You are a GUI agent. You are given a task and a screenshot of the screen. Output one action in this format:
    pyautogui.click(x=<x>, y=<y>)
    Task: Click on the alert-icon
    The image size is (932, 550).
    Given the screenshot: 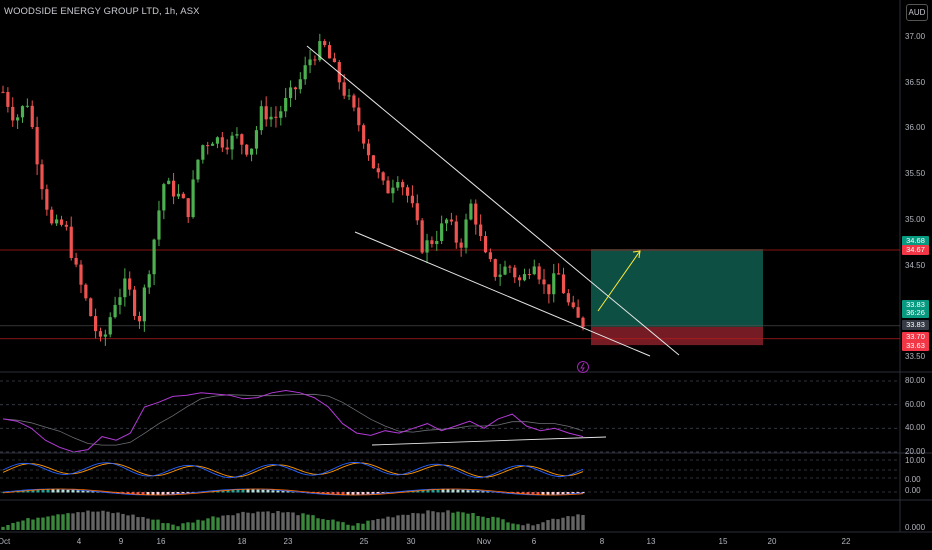 What is the action you would take?
    pyautogui.click(x=583, y=367)
    